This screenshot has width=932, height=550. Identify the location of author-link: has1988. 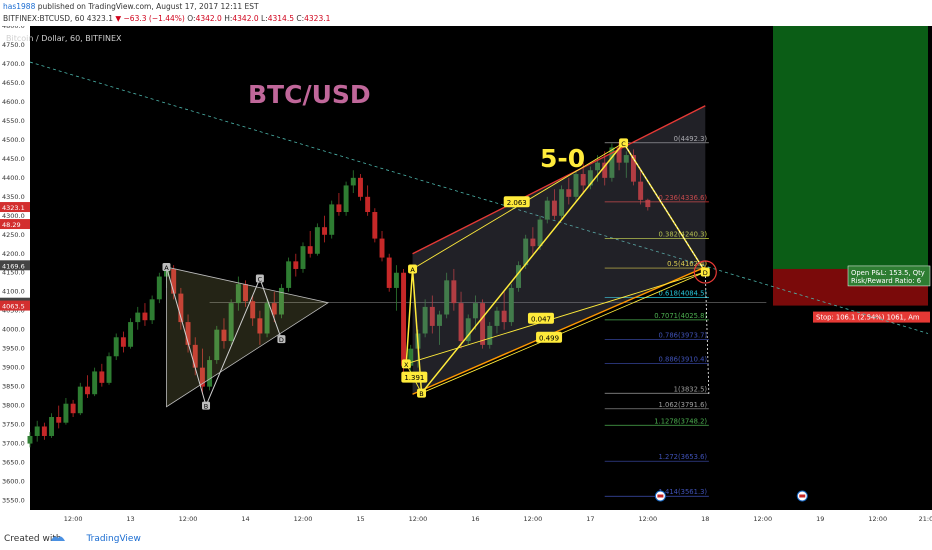
(19, 6).